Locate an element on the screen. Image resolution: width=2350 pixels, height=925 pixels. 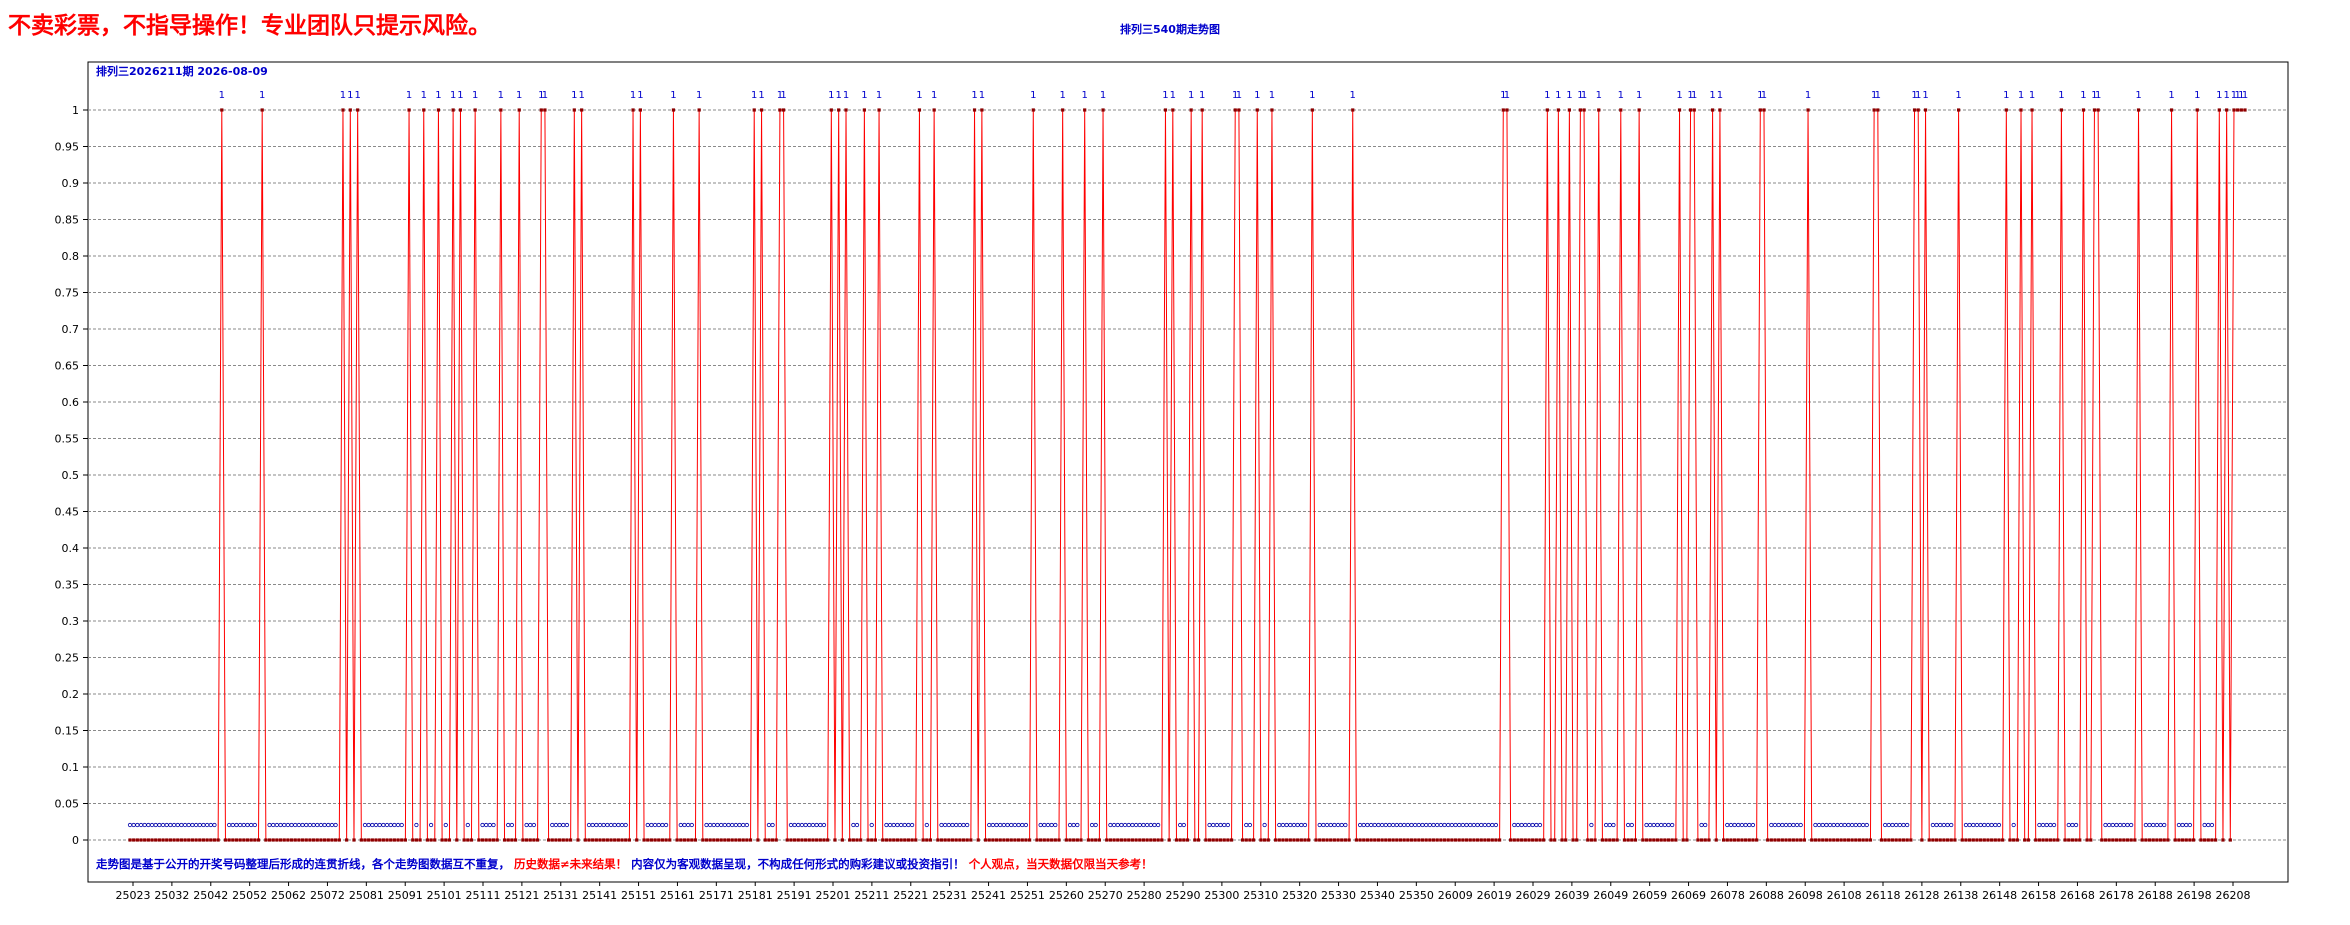
x-tick-label: 25081 is located at coordinates (366, 895).